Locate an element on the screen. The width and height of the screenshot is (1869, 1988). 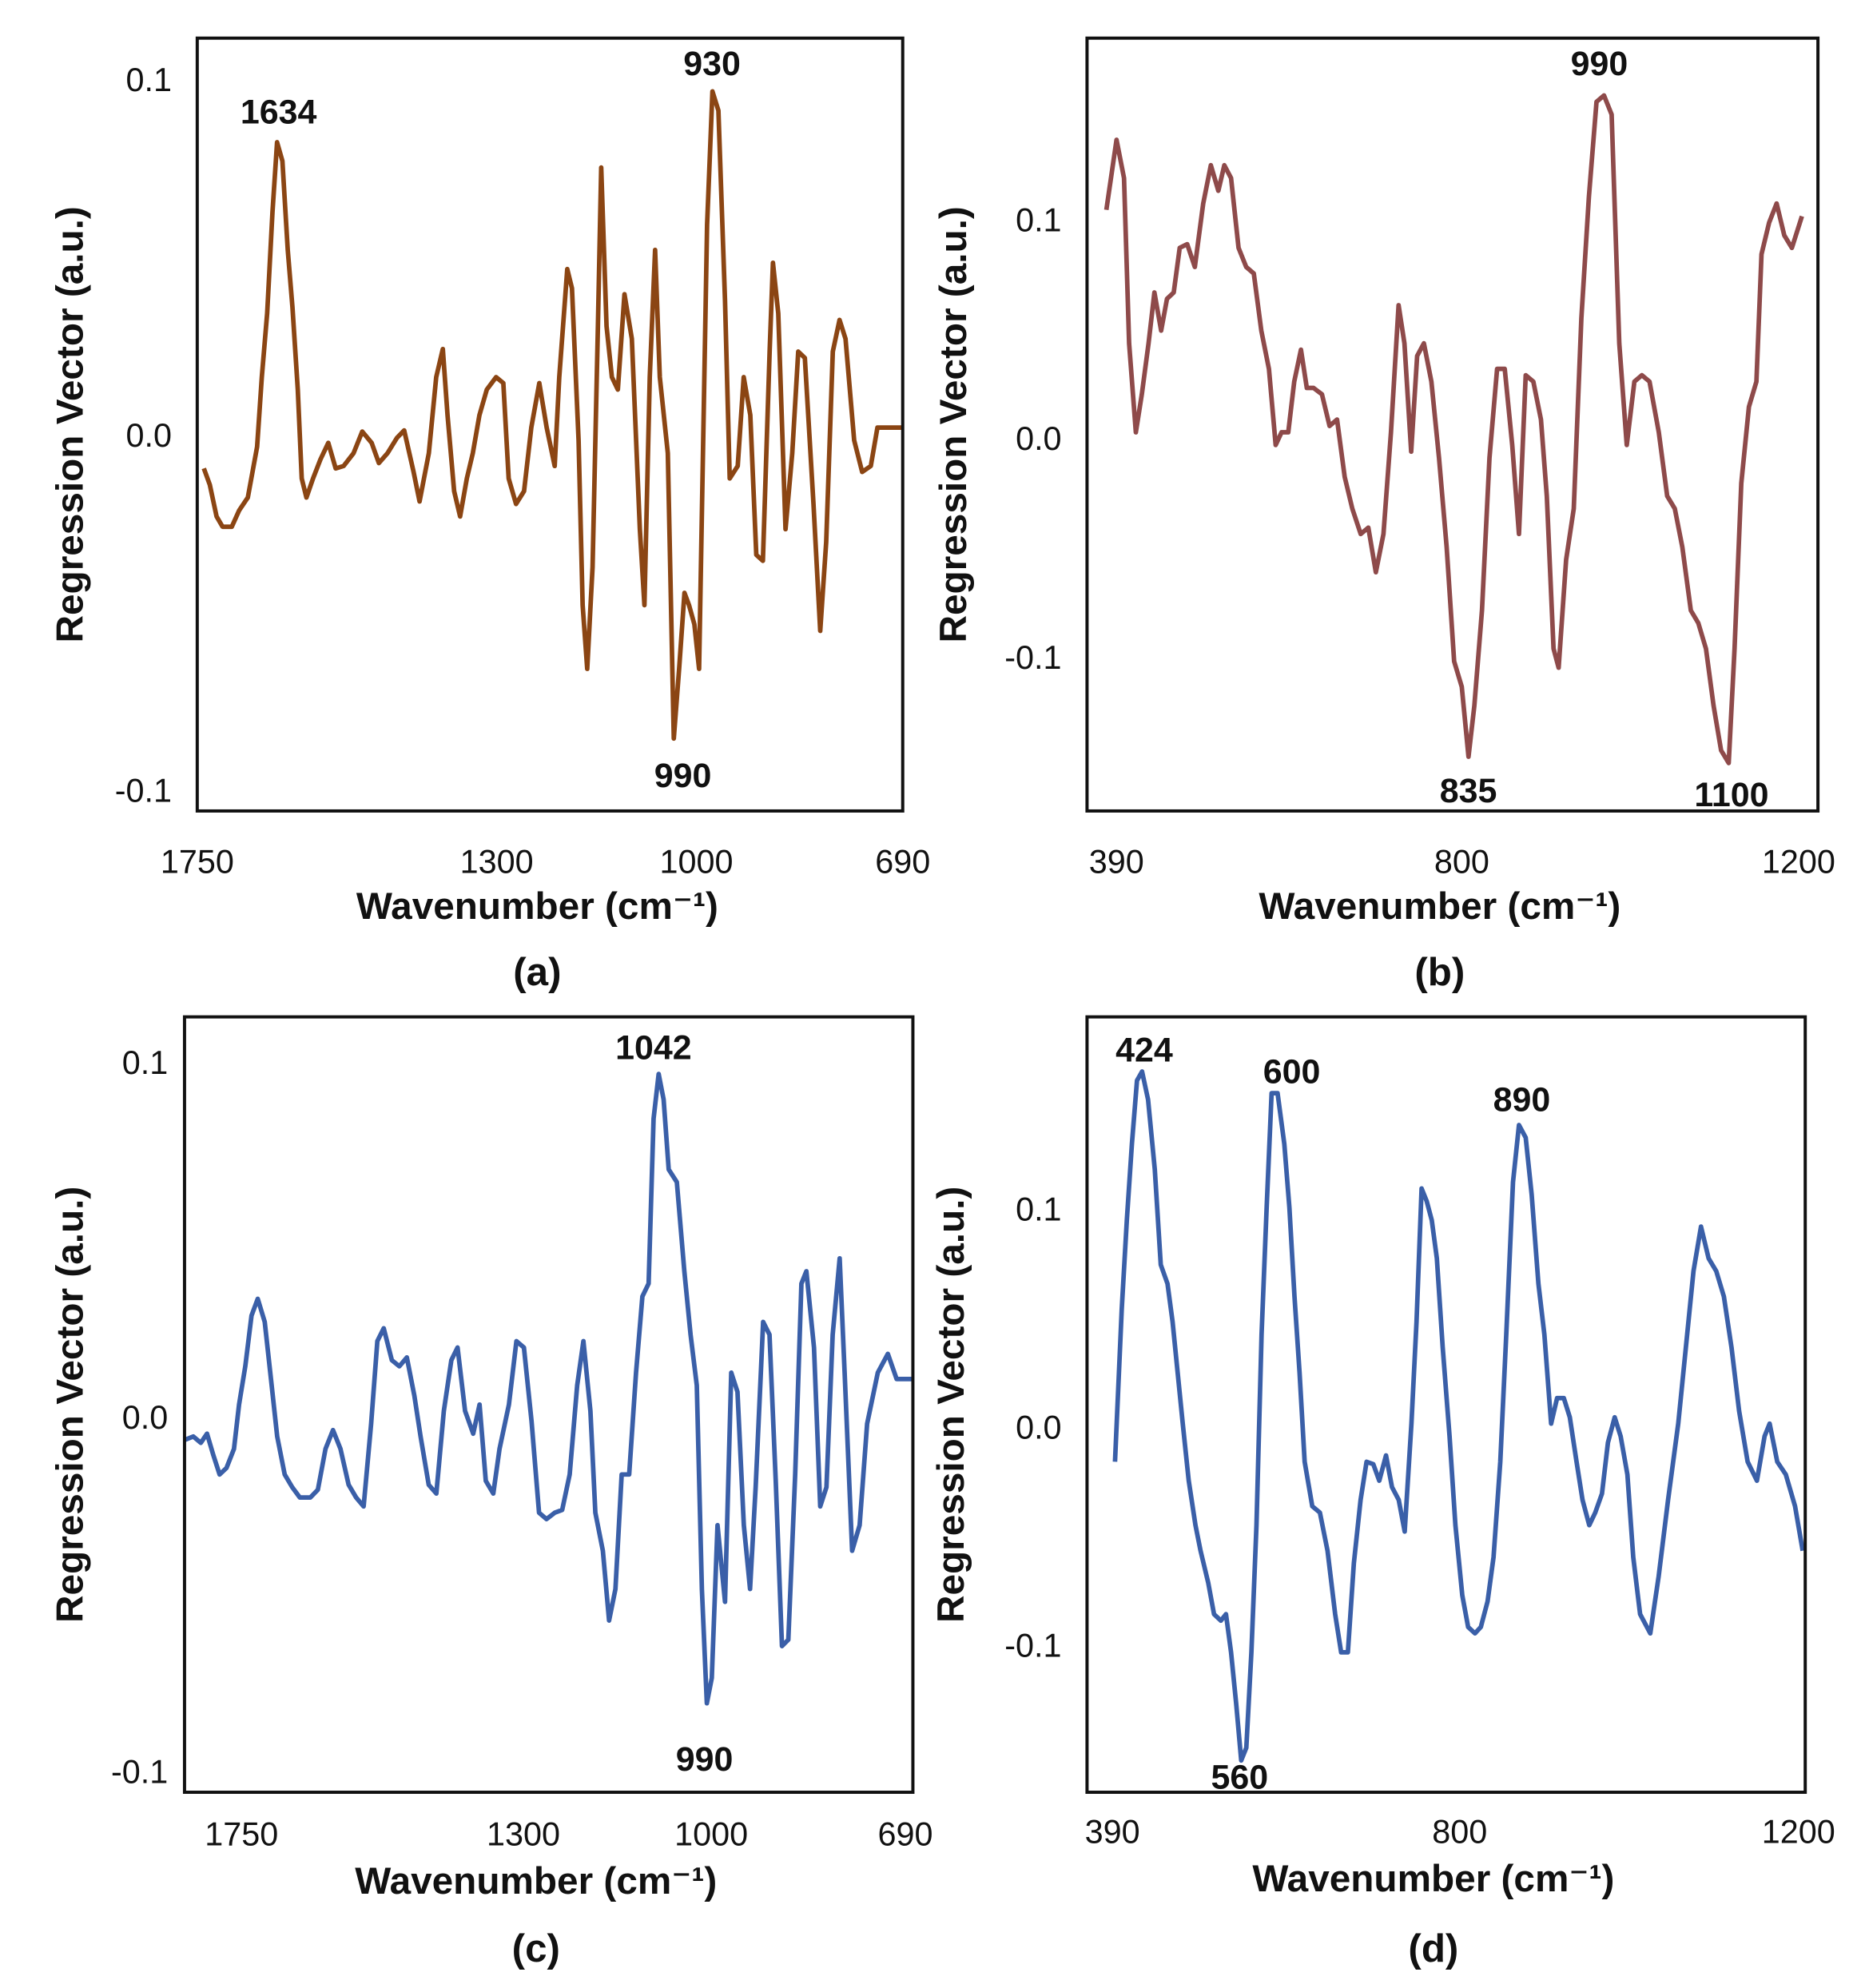
peak-annotation: 424 is located at coordinates (1144, 1051).